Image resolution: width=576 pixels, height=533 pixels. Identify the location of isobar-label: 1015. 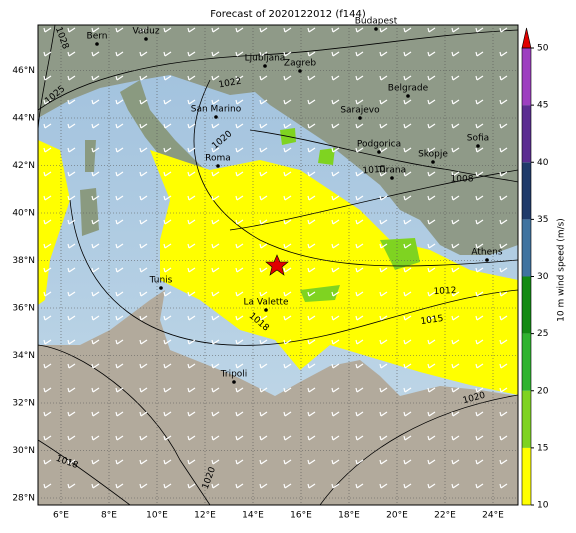
(432, 320).